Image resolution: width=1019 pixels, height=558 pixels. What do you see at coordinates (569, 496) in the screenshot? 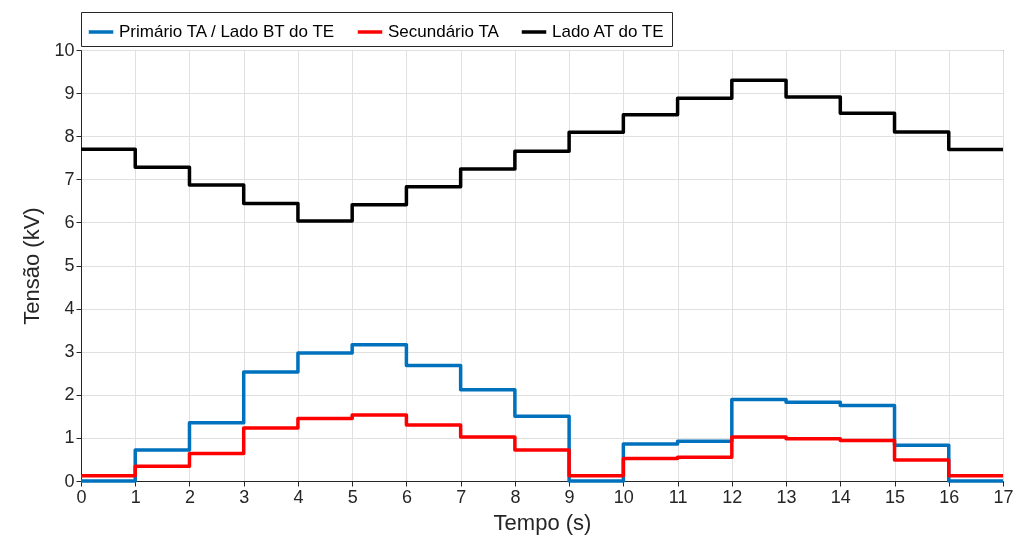
I see `x-tick-label: 9` at bounding box center [569, 496].